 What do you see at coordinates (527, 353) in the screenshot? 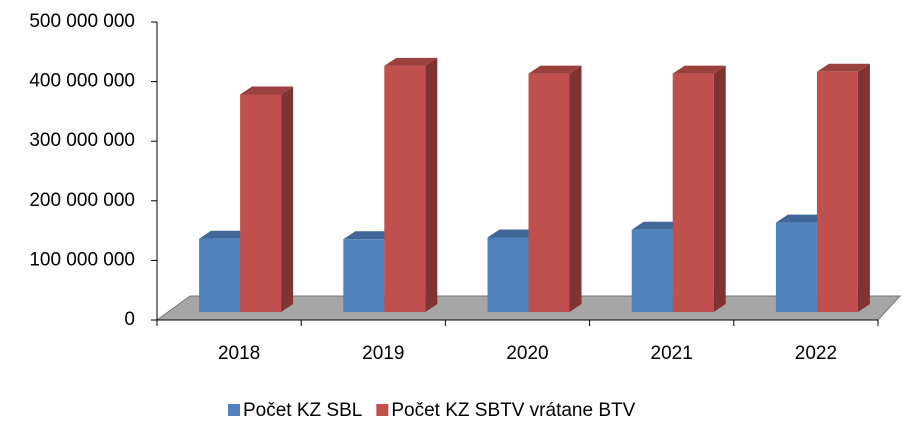
I see `x-tick-label: 2020` at bounding box center [527, 353].